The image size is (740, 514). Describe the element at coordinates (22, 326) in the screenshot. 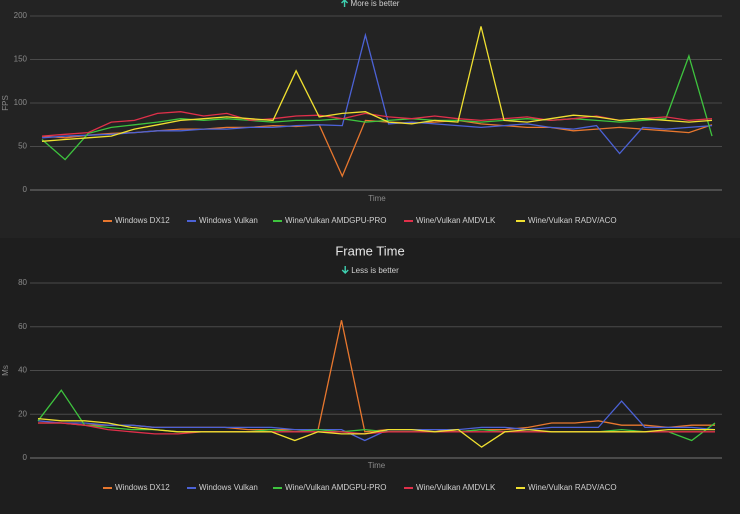

I see `y-tick-label: 60` at that location.